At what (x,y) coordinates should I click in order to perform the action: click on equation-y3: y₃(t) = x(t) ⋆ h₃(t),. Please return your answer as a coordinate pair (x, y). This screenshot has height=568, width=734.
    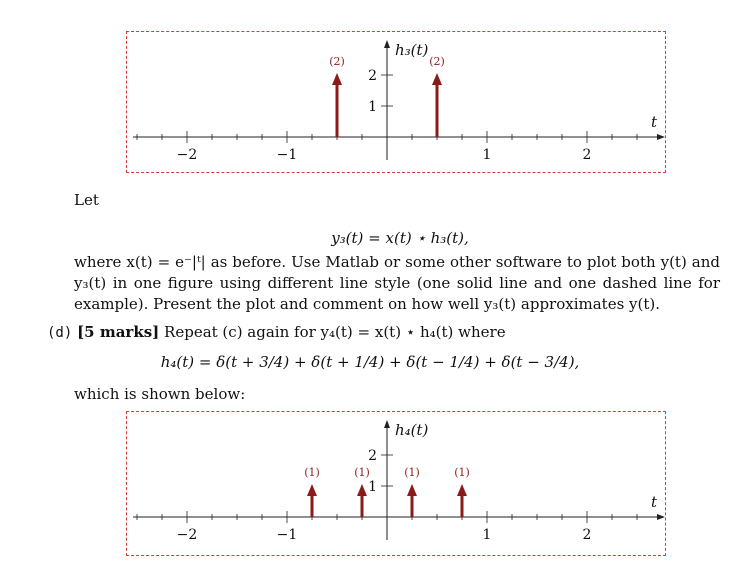
    Looking at the image, I should click on (400, 238).